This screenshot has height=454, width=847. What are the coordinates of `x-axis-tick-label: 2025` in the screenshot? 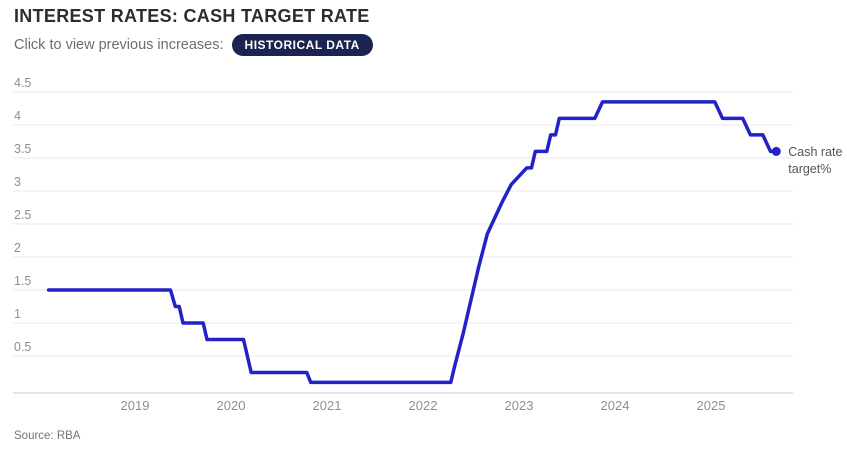 It's located at (711, 405).